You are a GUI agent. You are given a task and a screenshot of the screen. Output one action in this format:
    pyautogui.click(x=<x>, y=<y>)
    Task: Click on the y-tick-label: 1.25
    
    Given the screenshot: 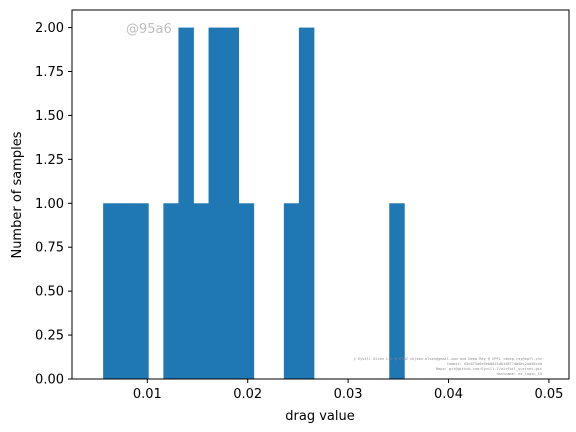 What is the action you would take?
    pyautogui.click(x=49, y=160)
    